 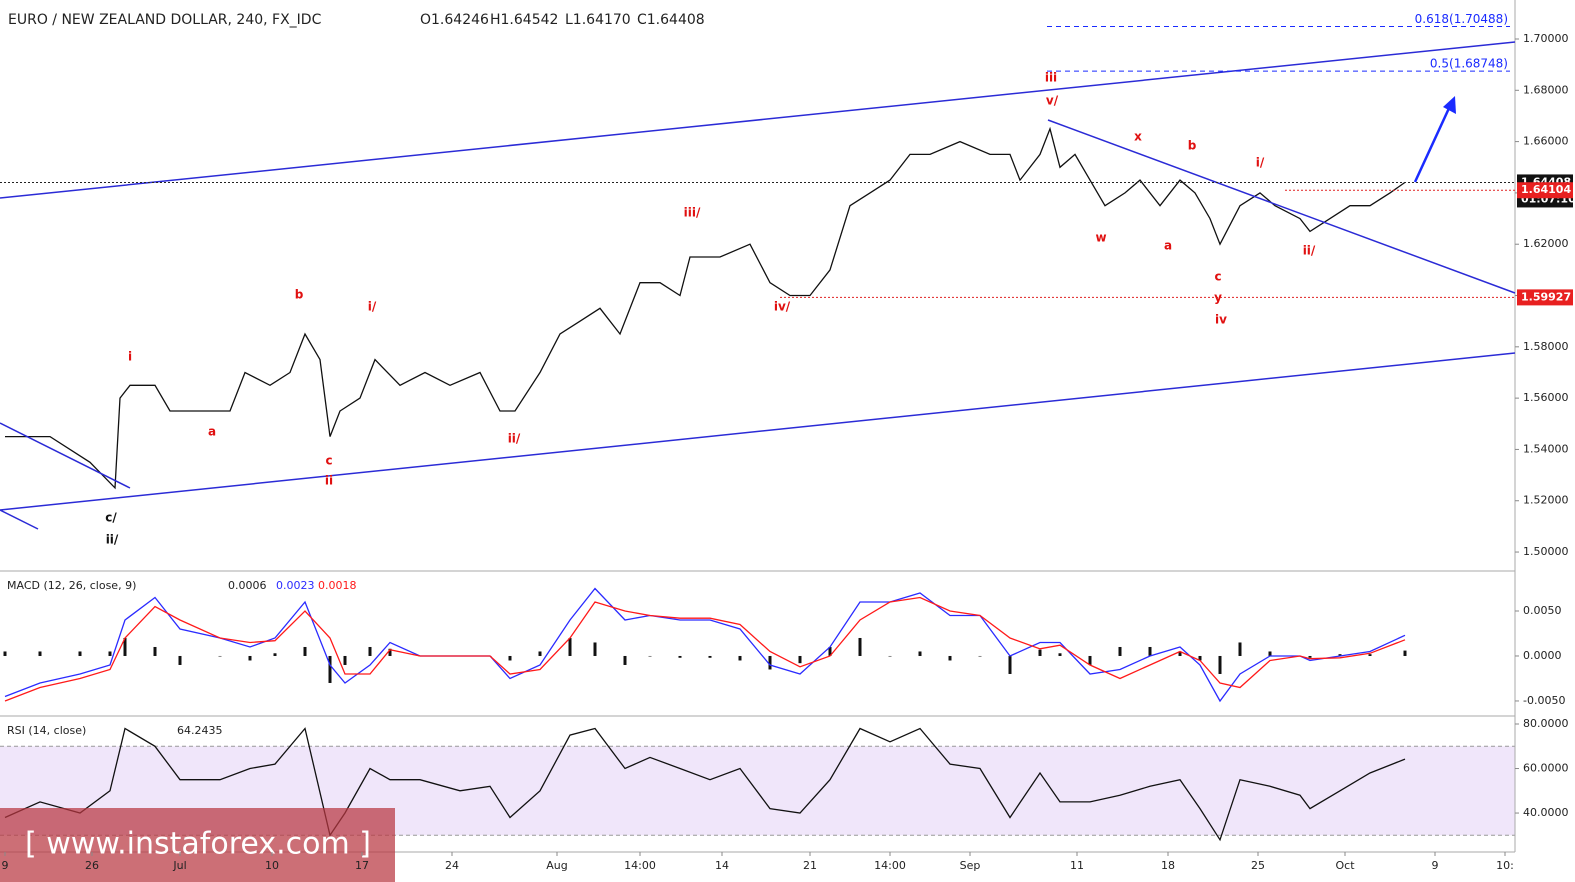 What do you see at coordinates (692, 213) in the screenshot?
I see `wave-label: iii/` at bounding box center [692, 213].